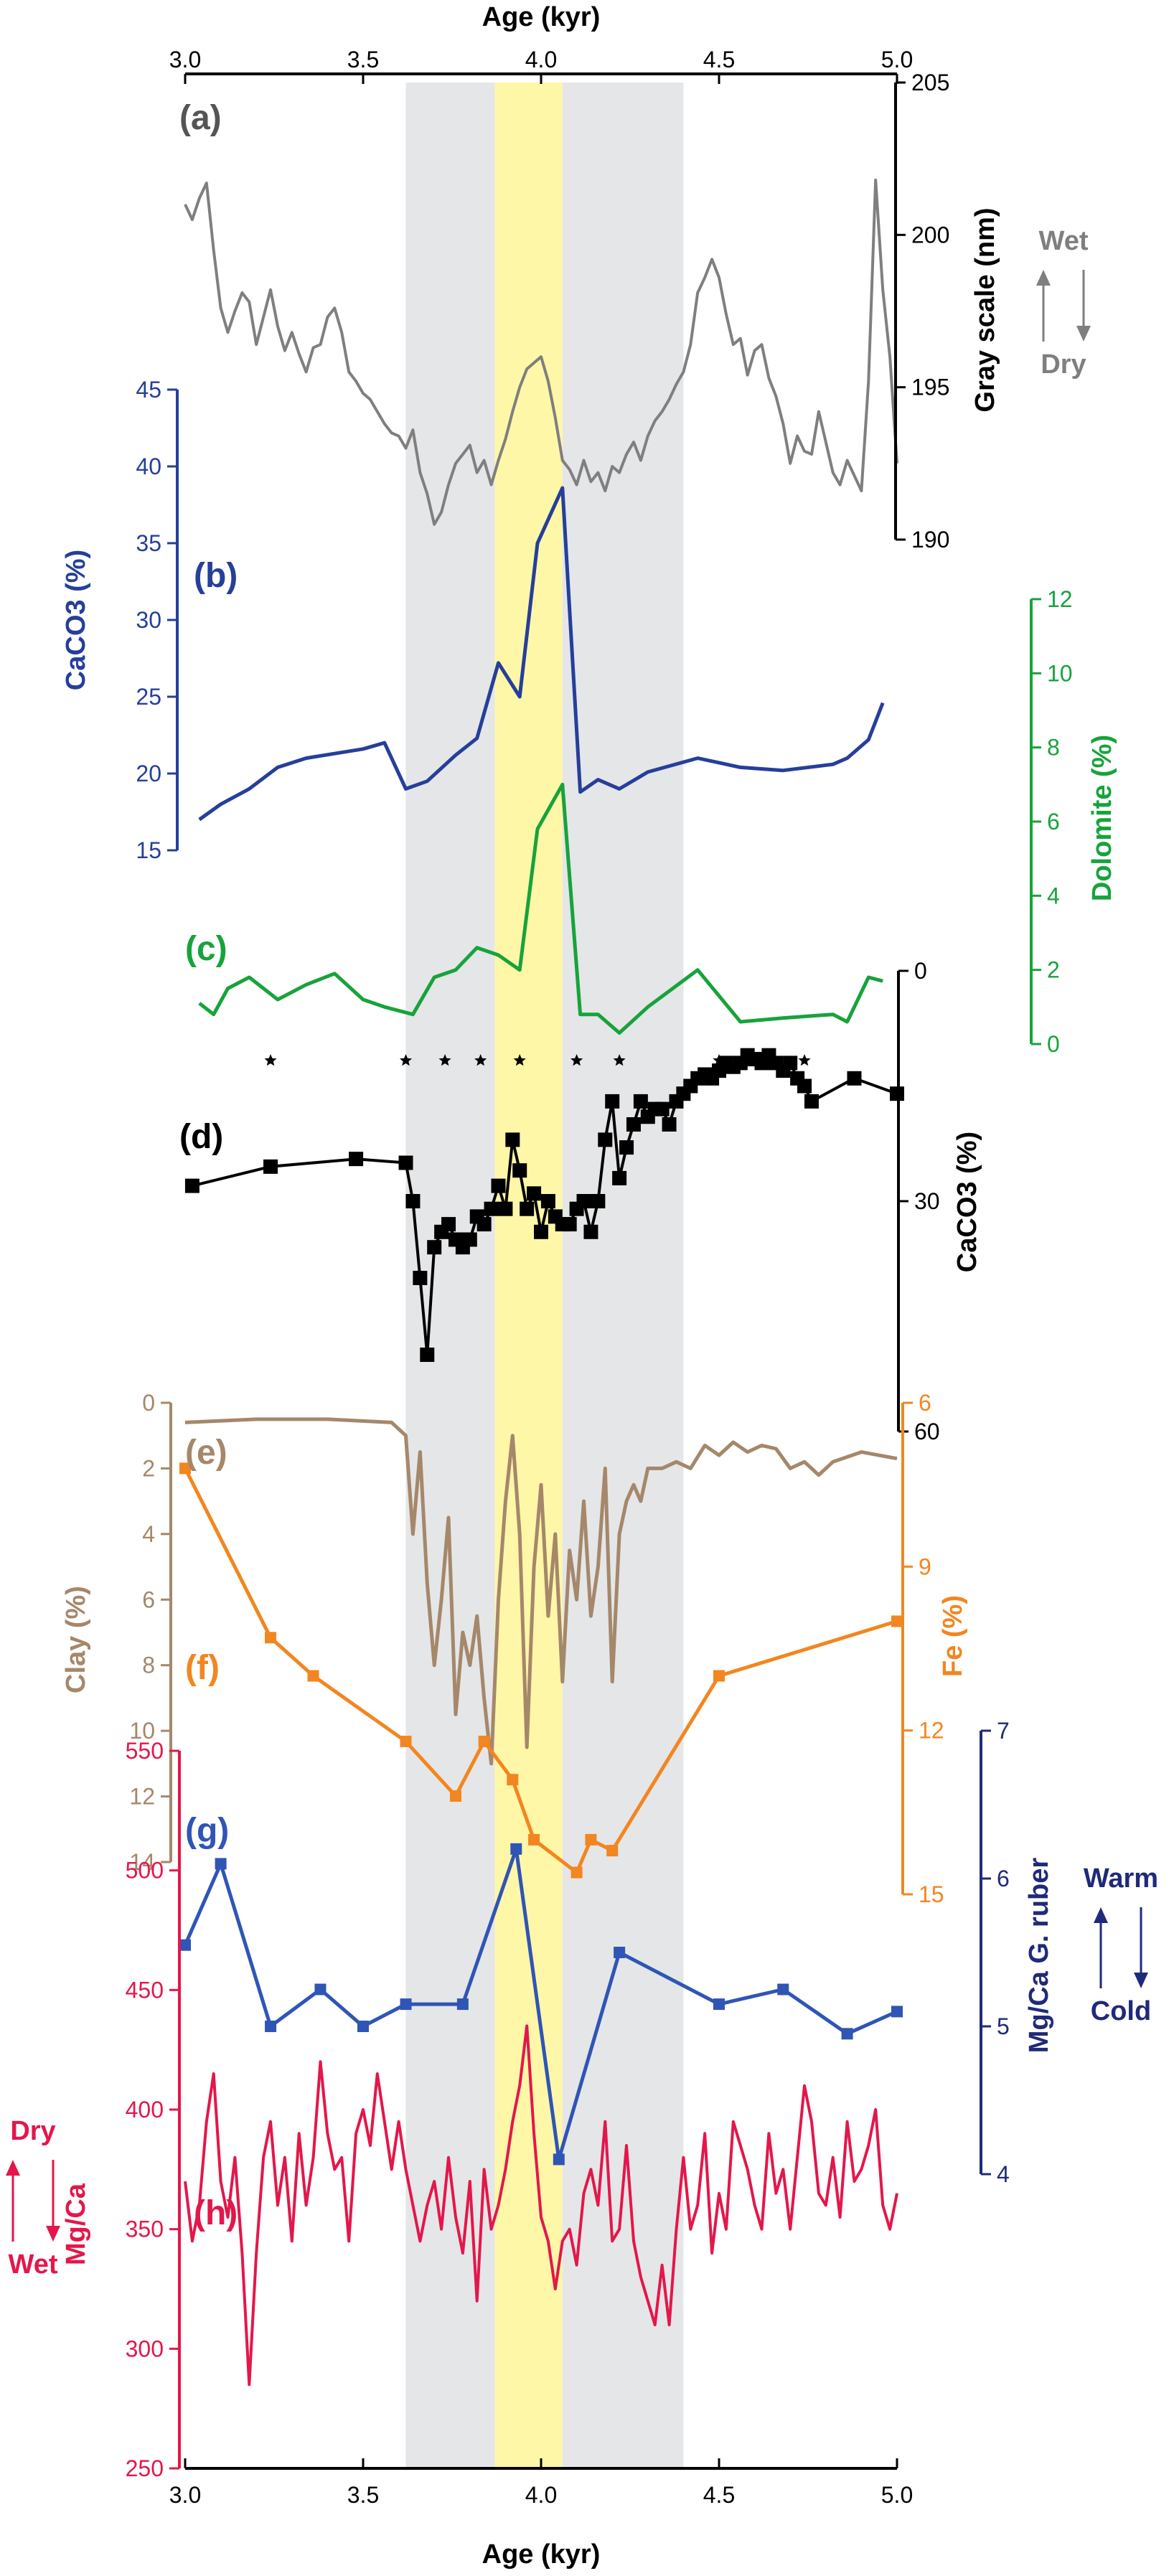 This screenshot has width=1174, height=2576. Describe the element at coordinates (145, 2229) in the screenshot. I see `y-tick-label-h: 350` at that location.